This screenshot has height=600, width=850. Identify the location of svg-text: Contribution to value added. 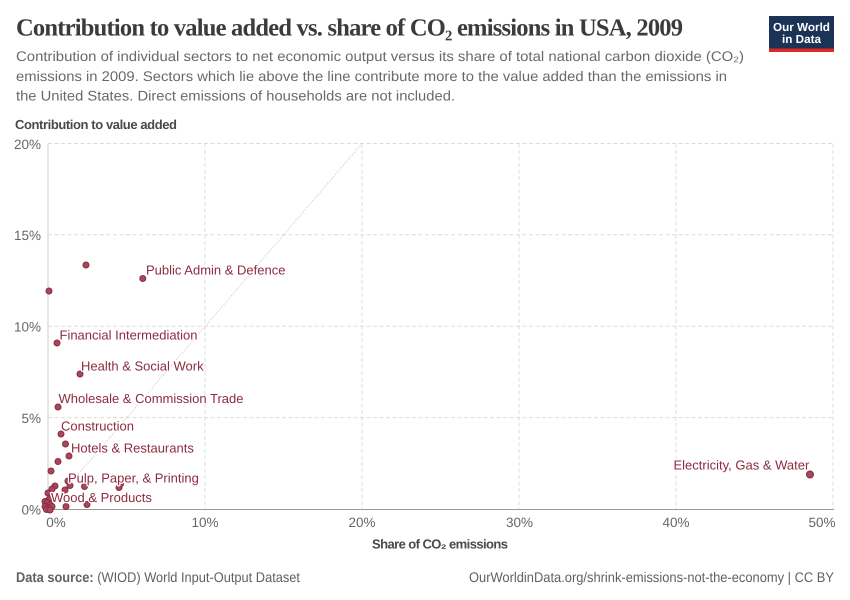
(96, 124).